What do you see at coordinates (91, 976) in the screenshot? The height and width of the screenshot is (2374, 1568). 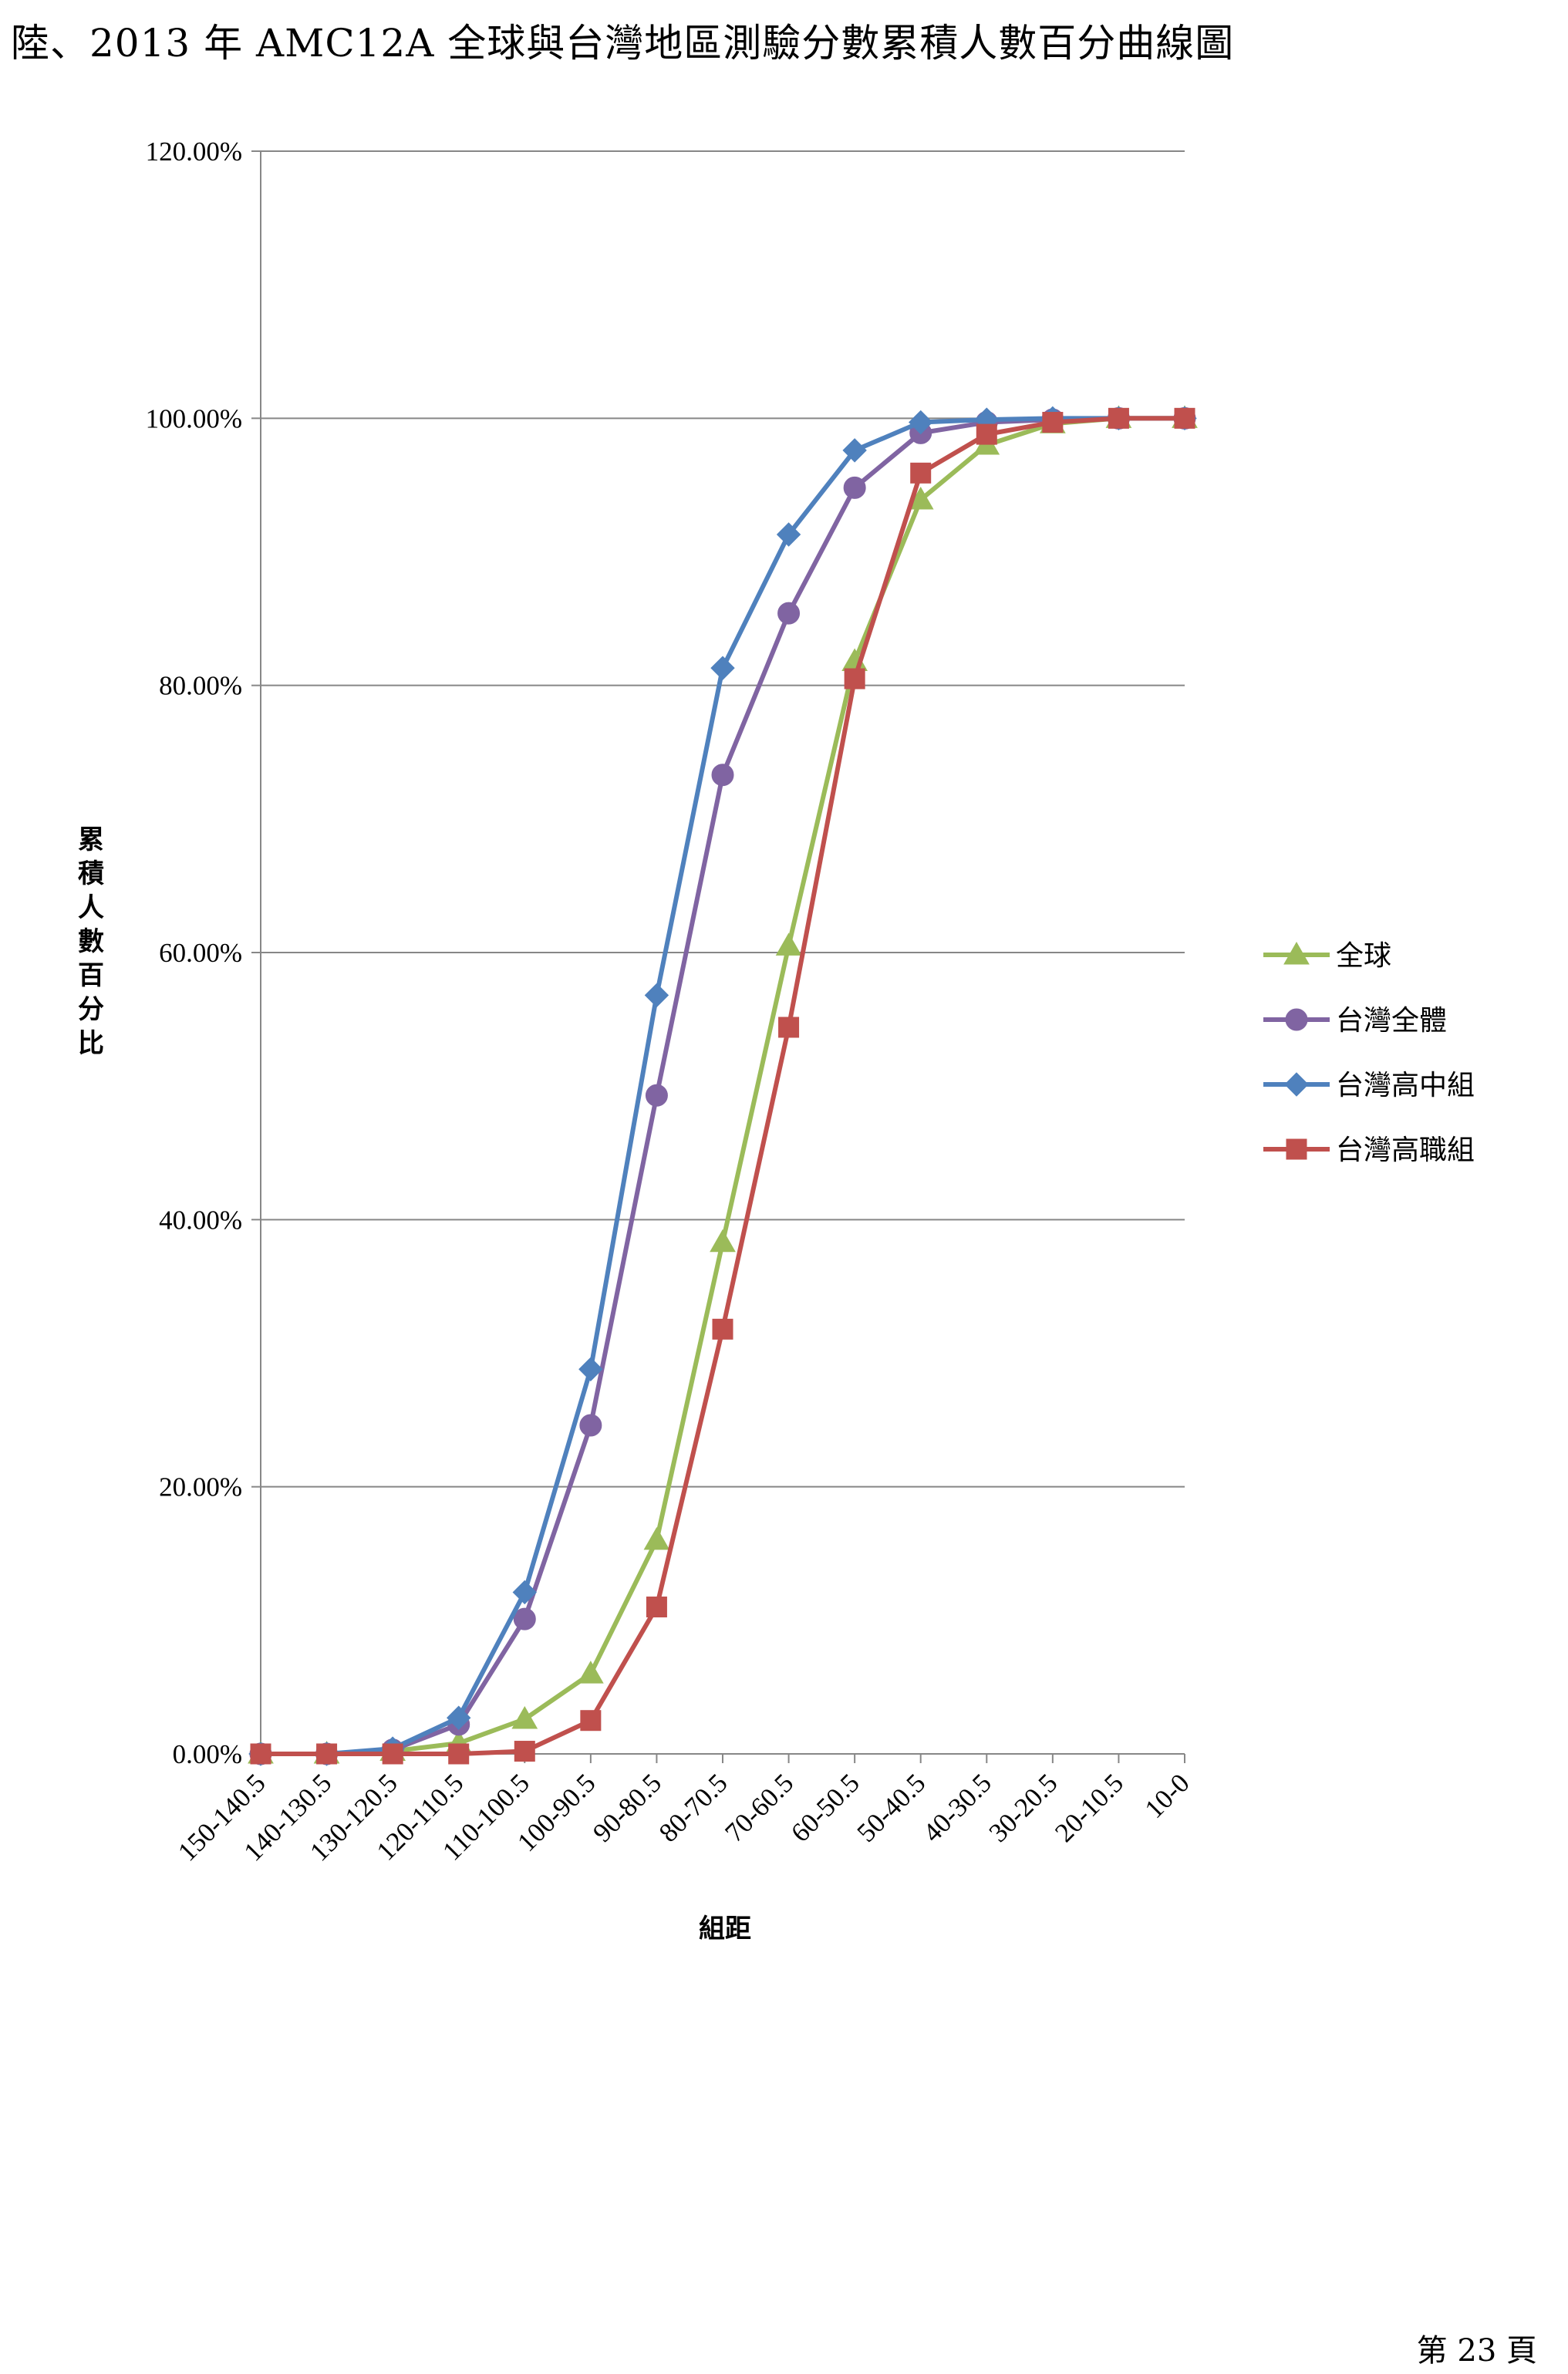 I see `y-axis-title-char: 百` at bounding box center [91, 976].